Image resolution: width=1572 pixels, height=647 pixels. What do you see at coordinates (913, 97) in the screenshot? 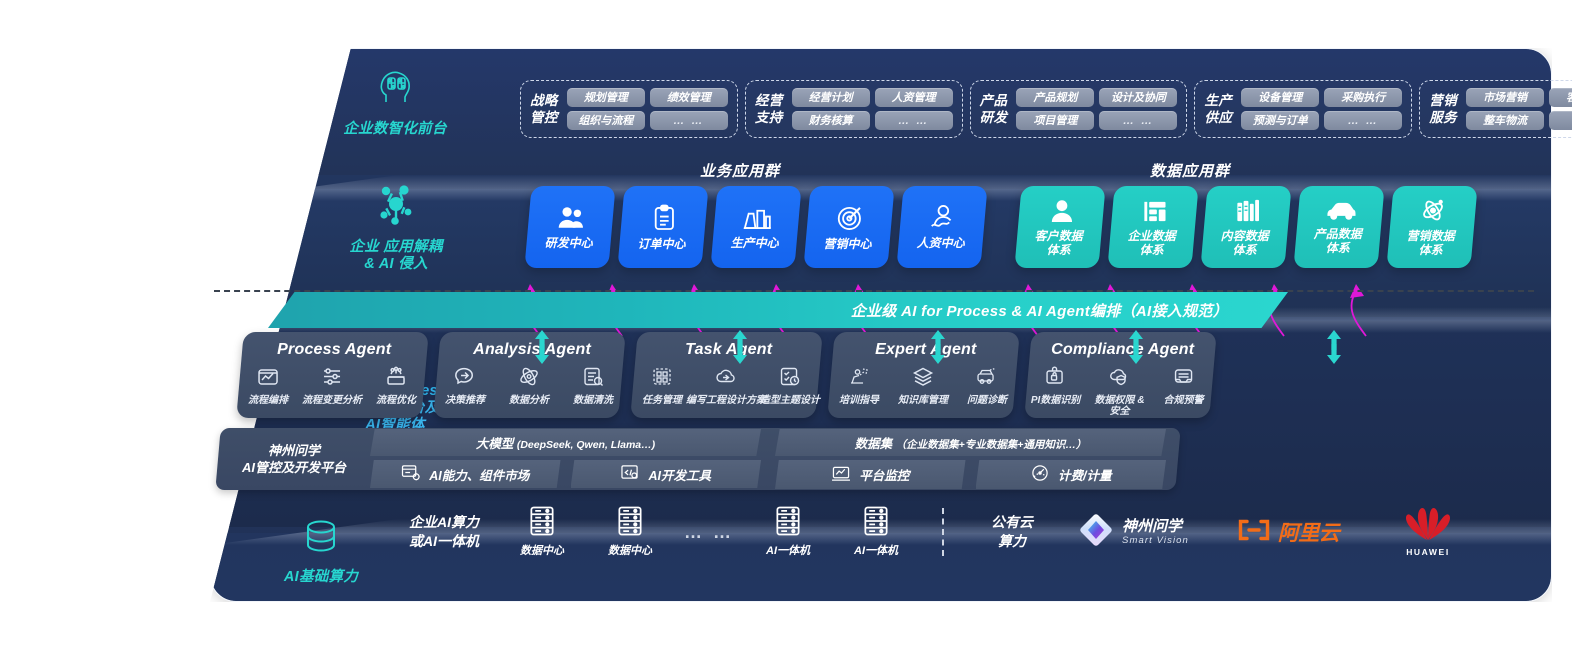
I see `domain-chip: 人资管理` at bounding box center [913, 97].